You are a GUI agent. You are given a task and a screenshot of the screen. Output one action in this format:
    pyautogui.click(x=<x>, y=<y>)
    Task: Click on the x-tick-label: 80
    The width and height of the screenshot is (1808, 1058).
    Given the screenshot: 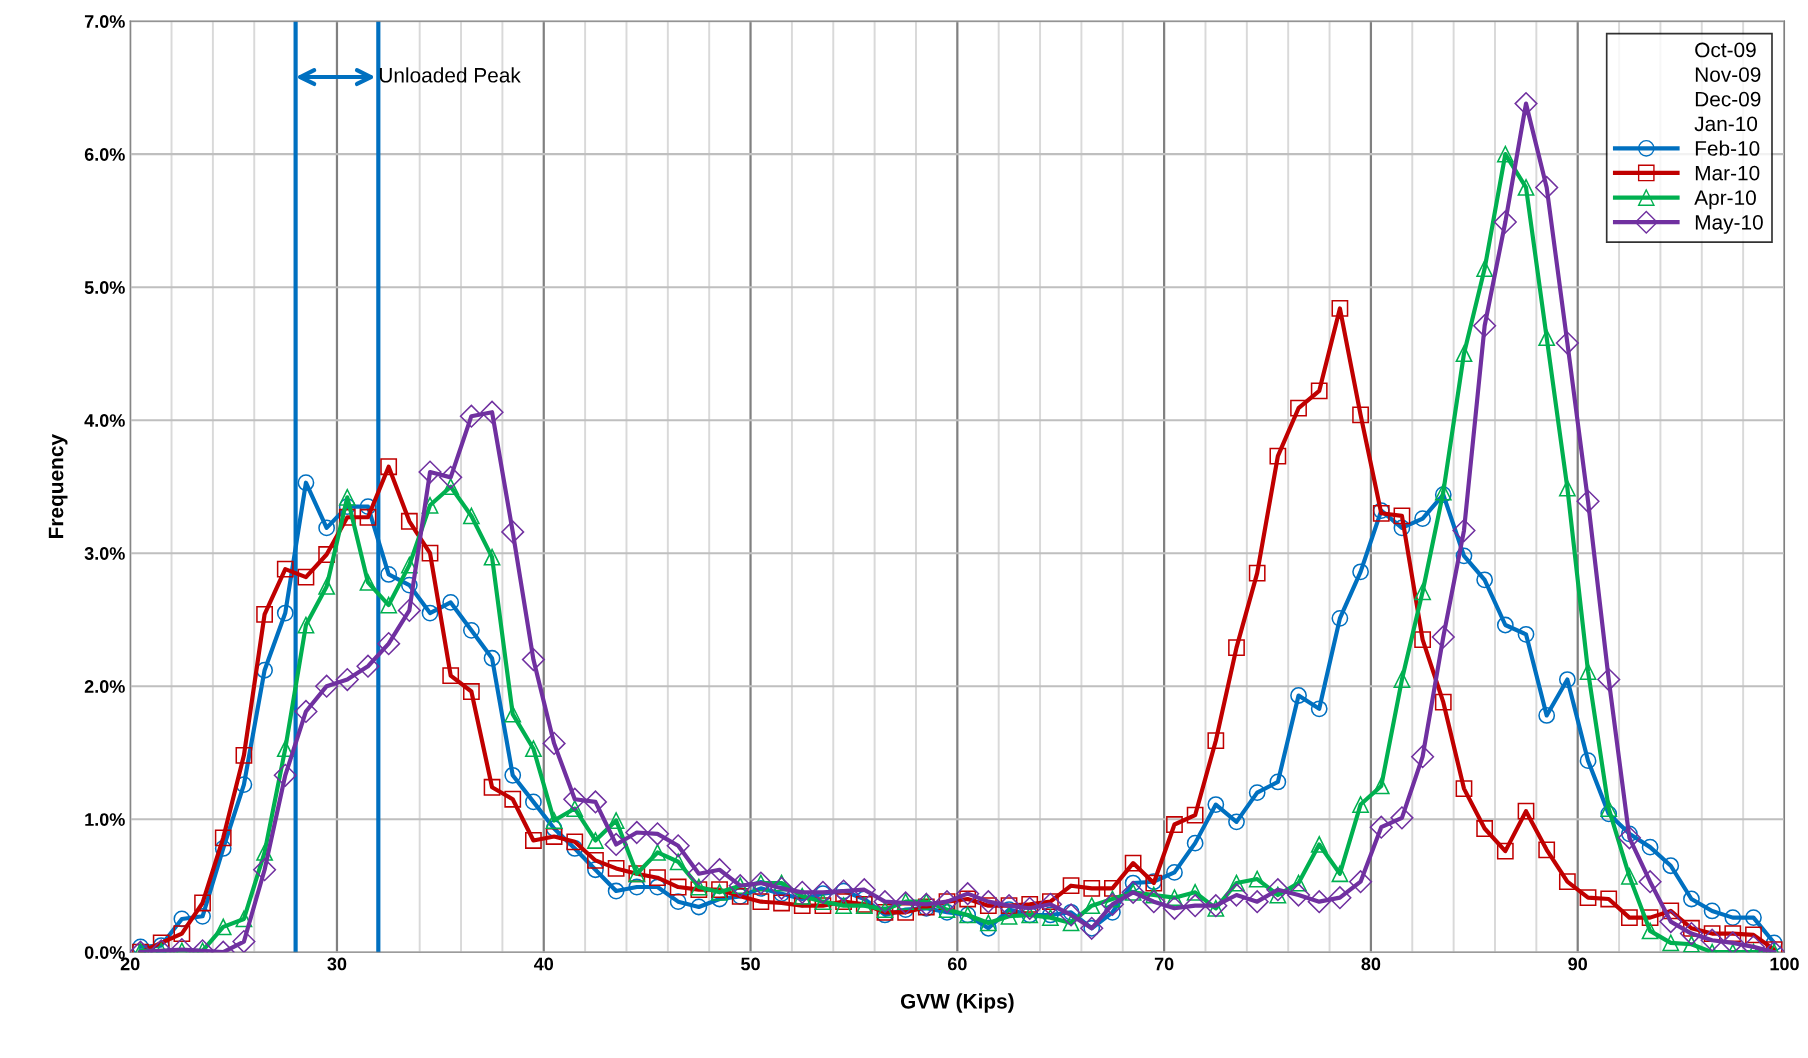 What is the action you would take?
    pyautogui.click(x=1371, y=964)
    